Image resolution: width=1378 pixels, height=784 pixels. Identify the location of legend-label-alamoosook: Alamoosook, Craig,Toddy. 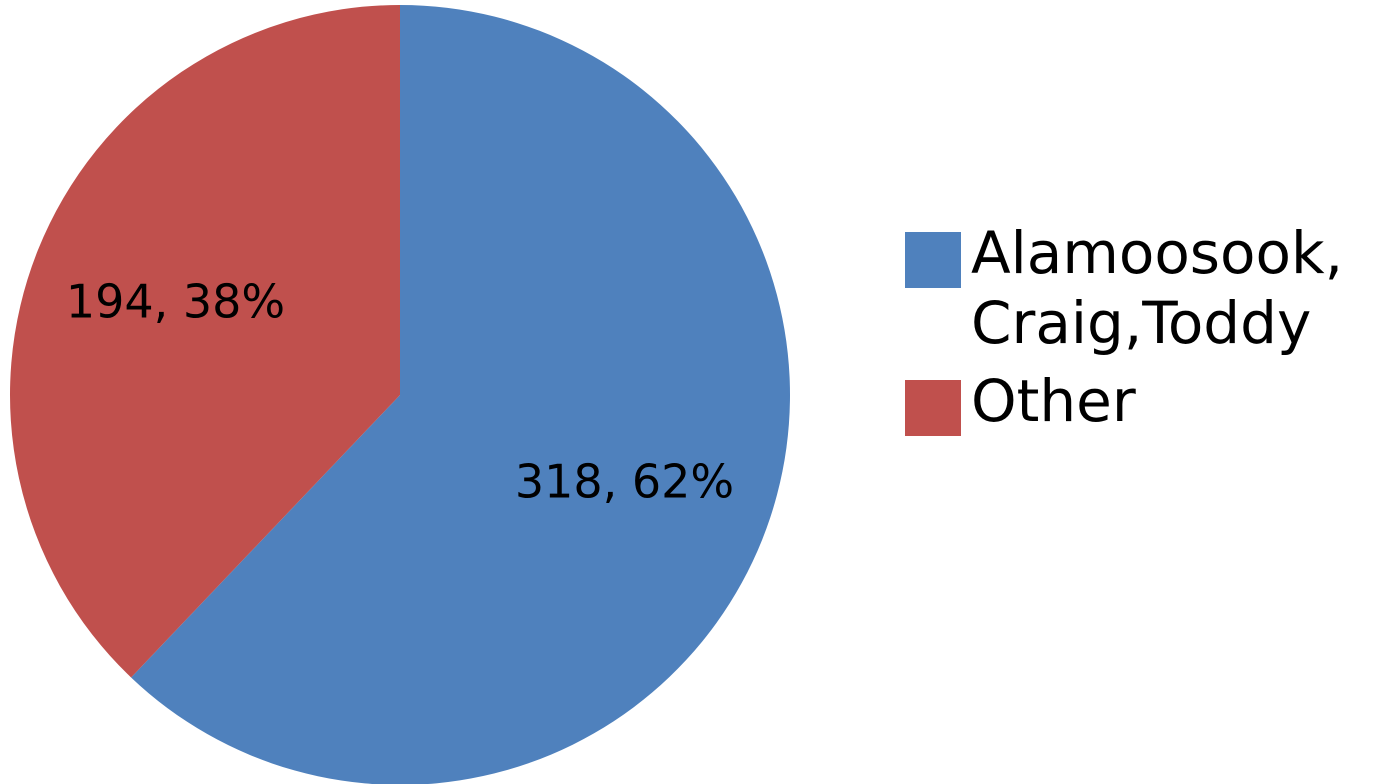
(1157, 288).